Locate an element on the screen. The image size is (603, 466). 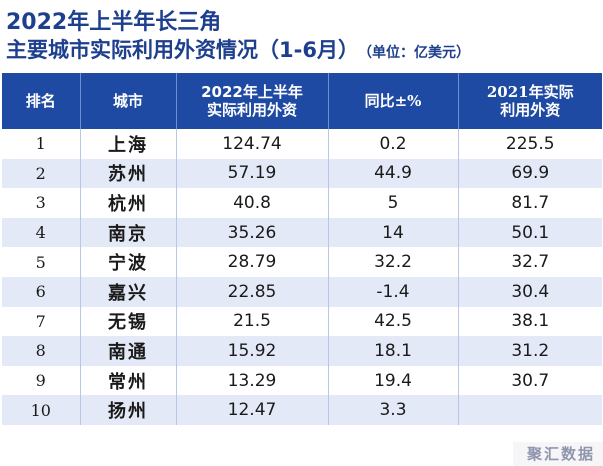
table-header-row: 排名 城市 2022年上半年 实际利用外资 同比±% 2021年实际 利用外资 is located at coordinates (302, 101).